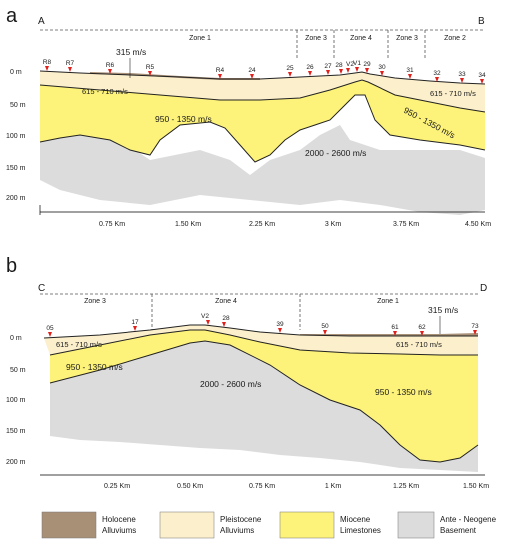 This screenshot has height=550, width=507. I want to click on panel-b-surface-line, so click(260, 331).